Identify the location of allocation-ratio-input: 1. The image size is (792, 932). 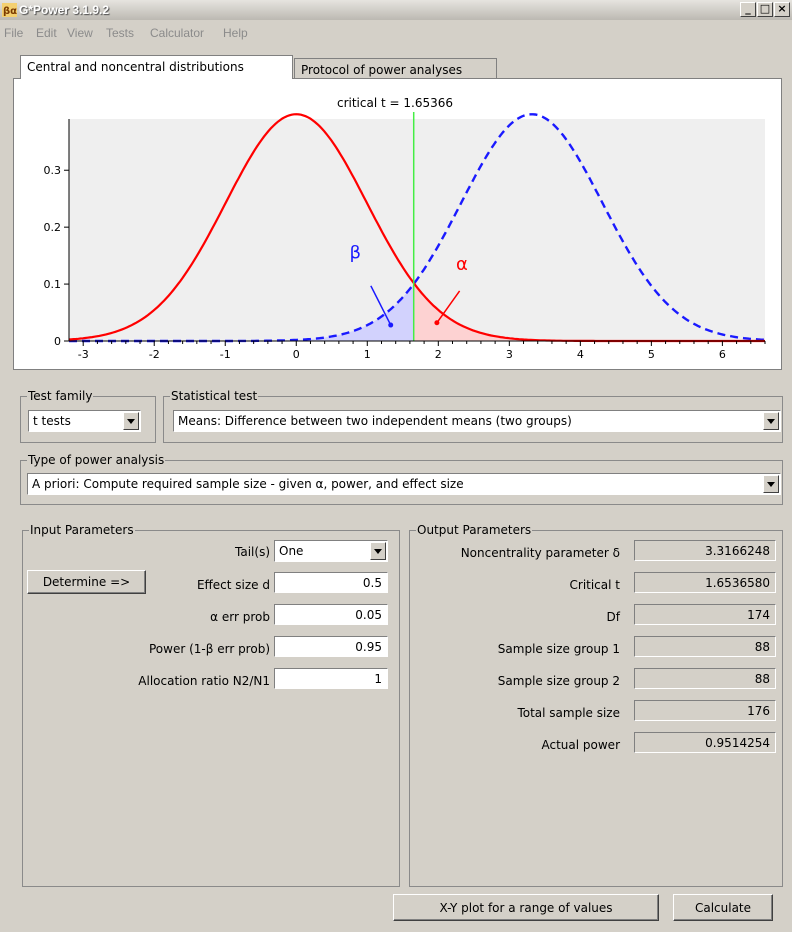
(331, 678).